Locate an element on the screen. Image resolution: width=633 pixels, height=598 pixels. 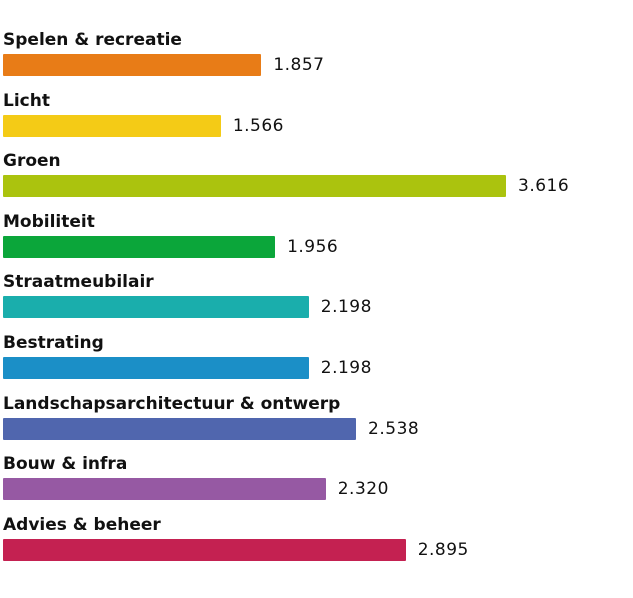
value-label: 3.616 is located at coordinates (544, 186).